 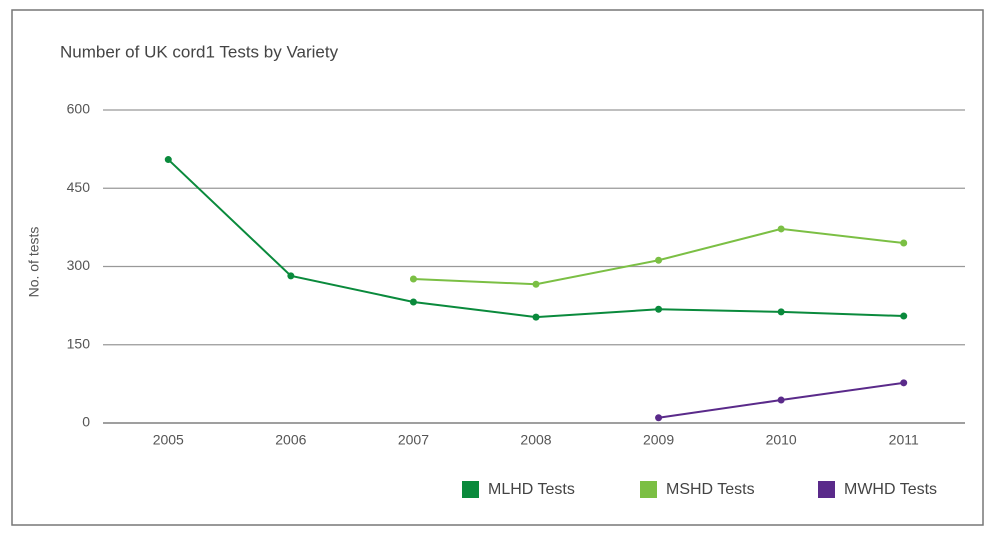 I want to click on y-tick-label: 600, so click(x=79, y=109).